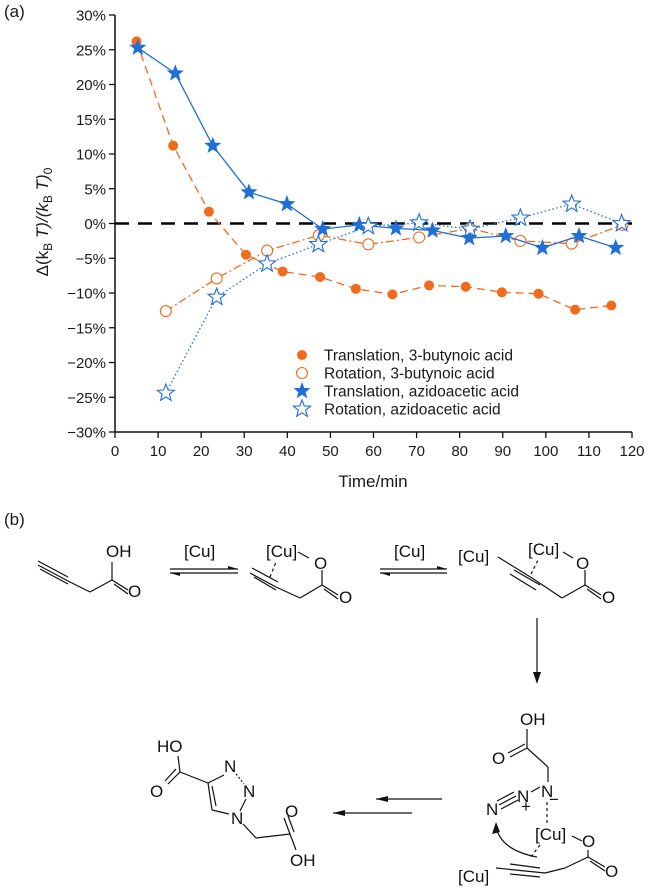  I want to click on y-tick-label: −30%, so click(86, 433).